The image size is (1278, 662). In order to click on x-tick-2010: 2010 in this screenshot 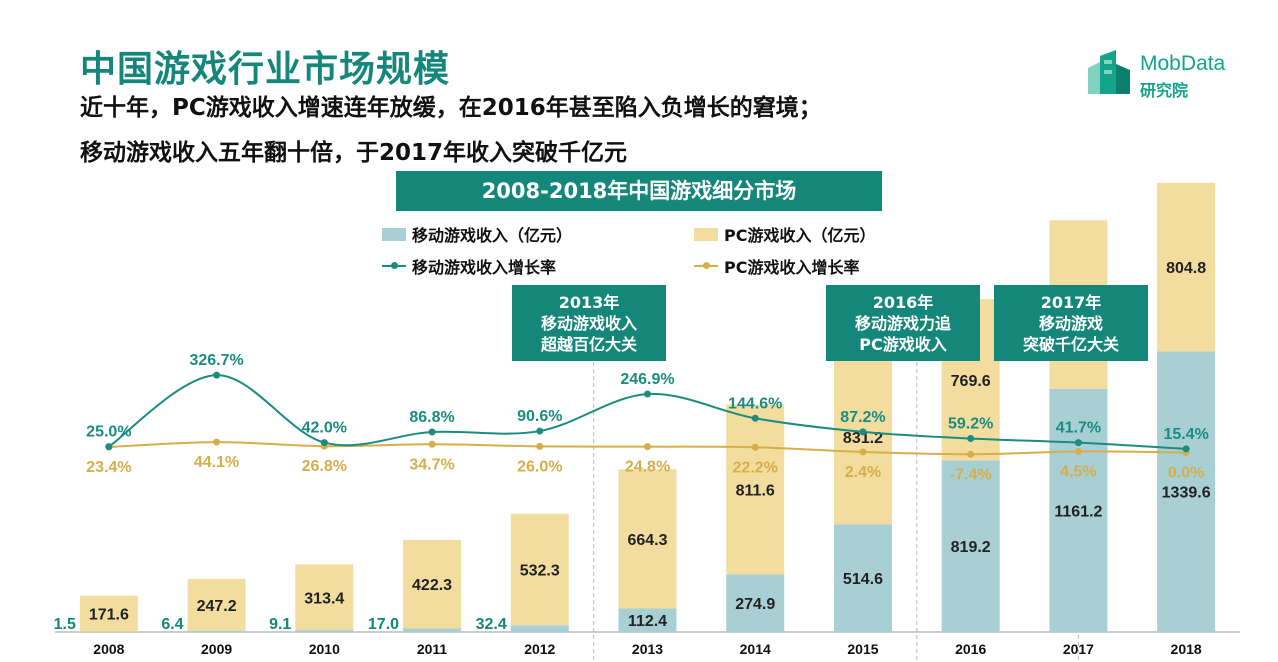, I will do `click(324, 649)`.